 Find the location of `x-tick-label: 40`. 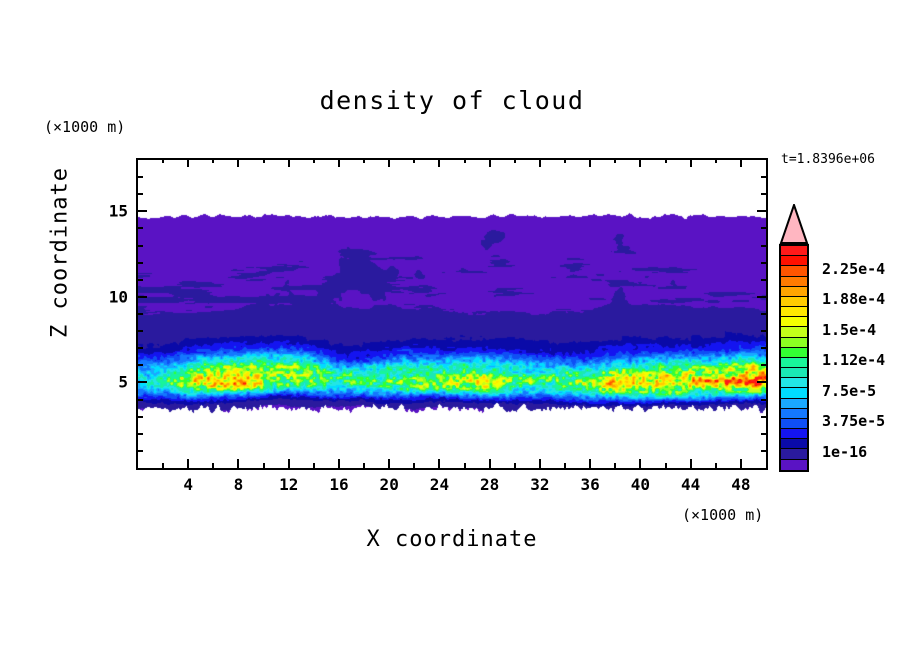

x-tick-label: 40 is located at coordinates (640, 484).